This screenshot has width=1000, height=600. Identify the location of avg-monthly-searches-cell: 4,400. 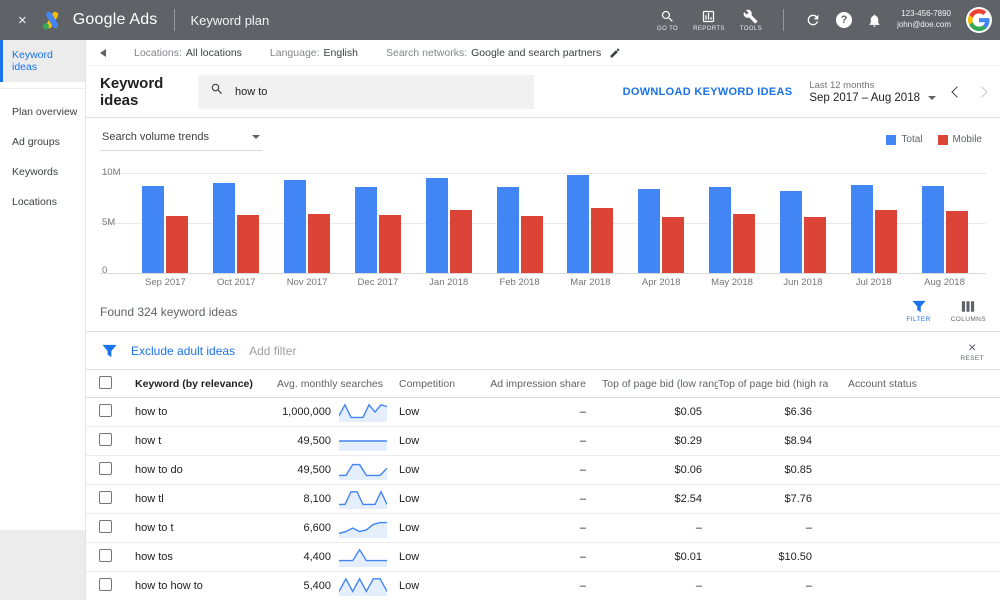
(317, 557).